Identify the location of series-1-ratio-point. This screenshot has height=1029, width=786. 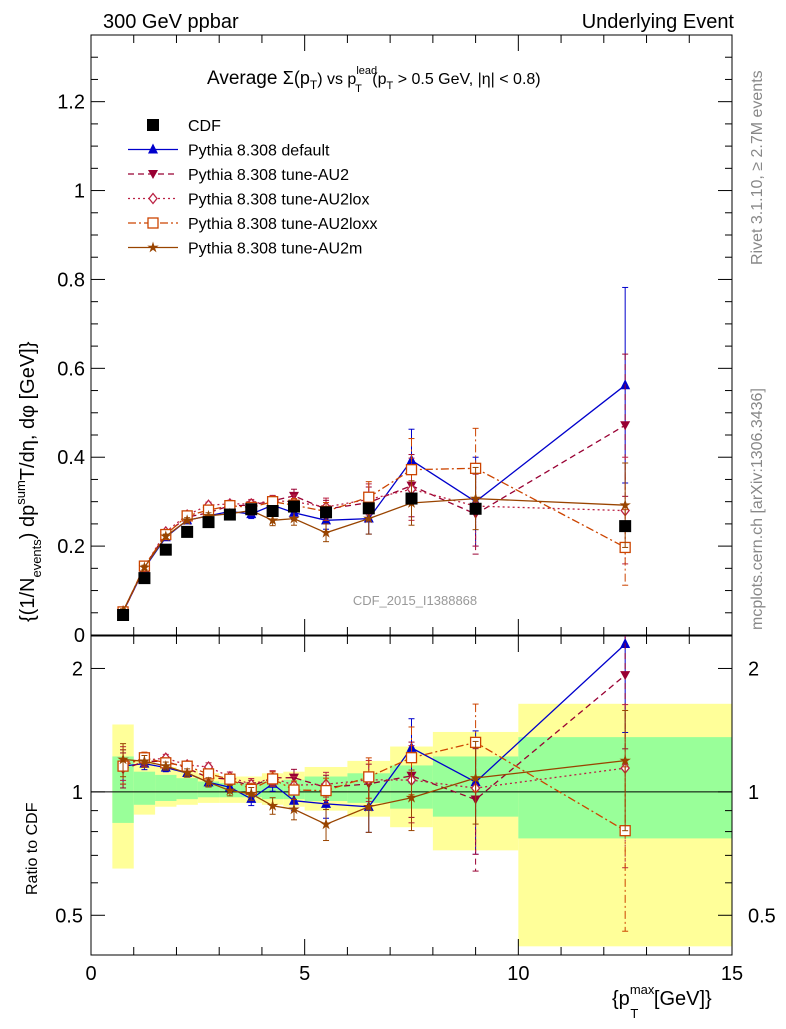
(326, 802).